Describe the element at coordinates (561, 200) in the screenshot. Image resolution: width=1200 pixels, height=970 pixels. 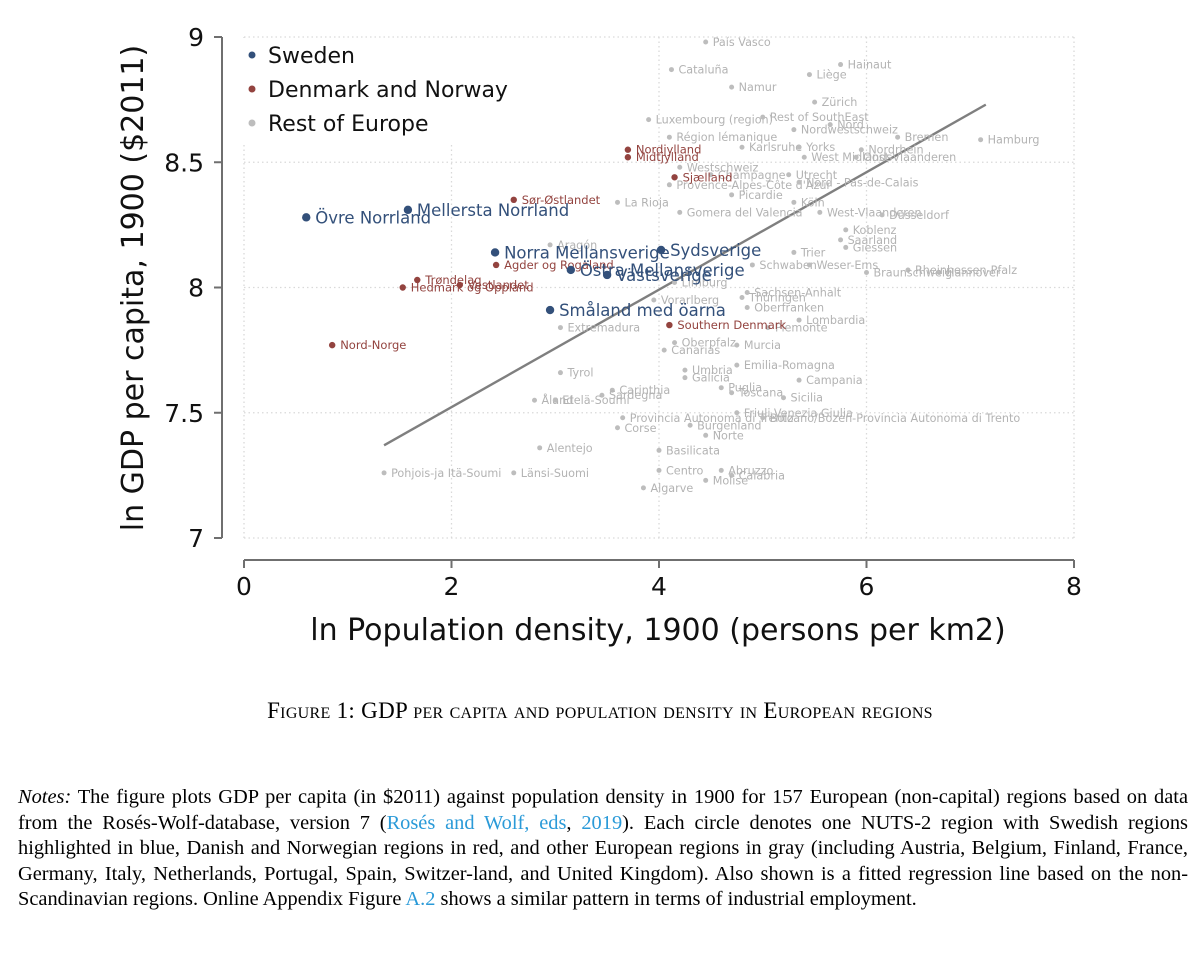
I see `point-label: Sør-Østlandet` at that location.